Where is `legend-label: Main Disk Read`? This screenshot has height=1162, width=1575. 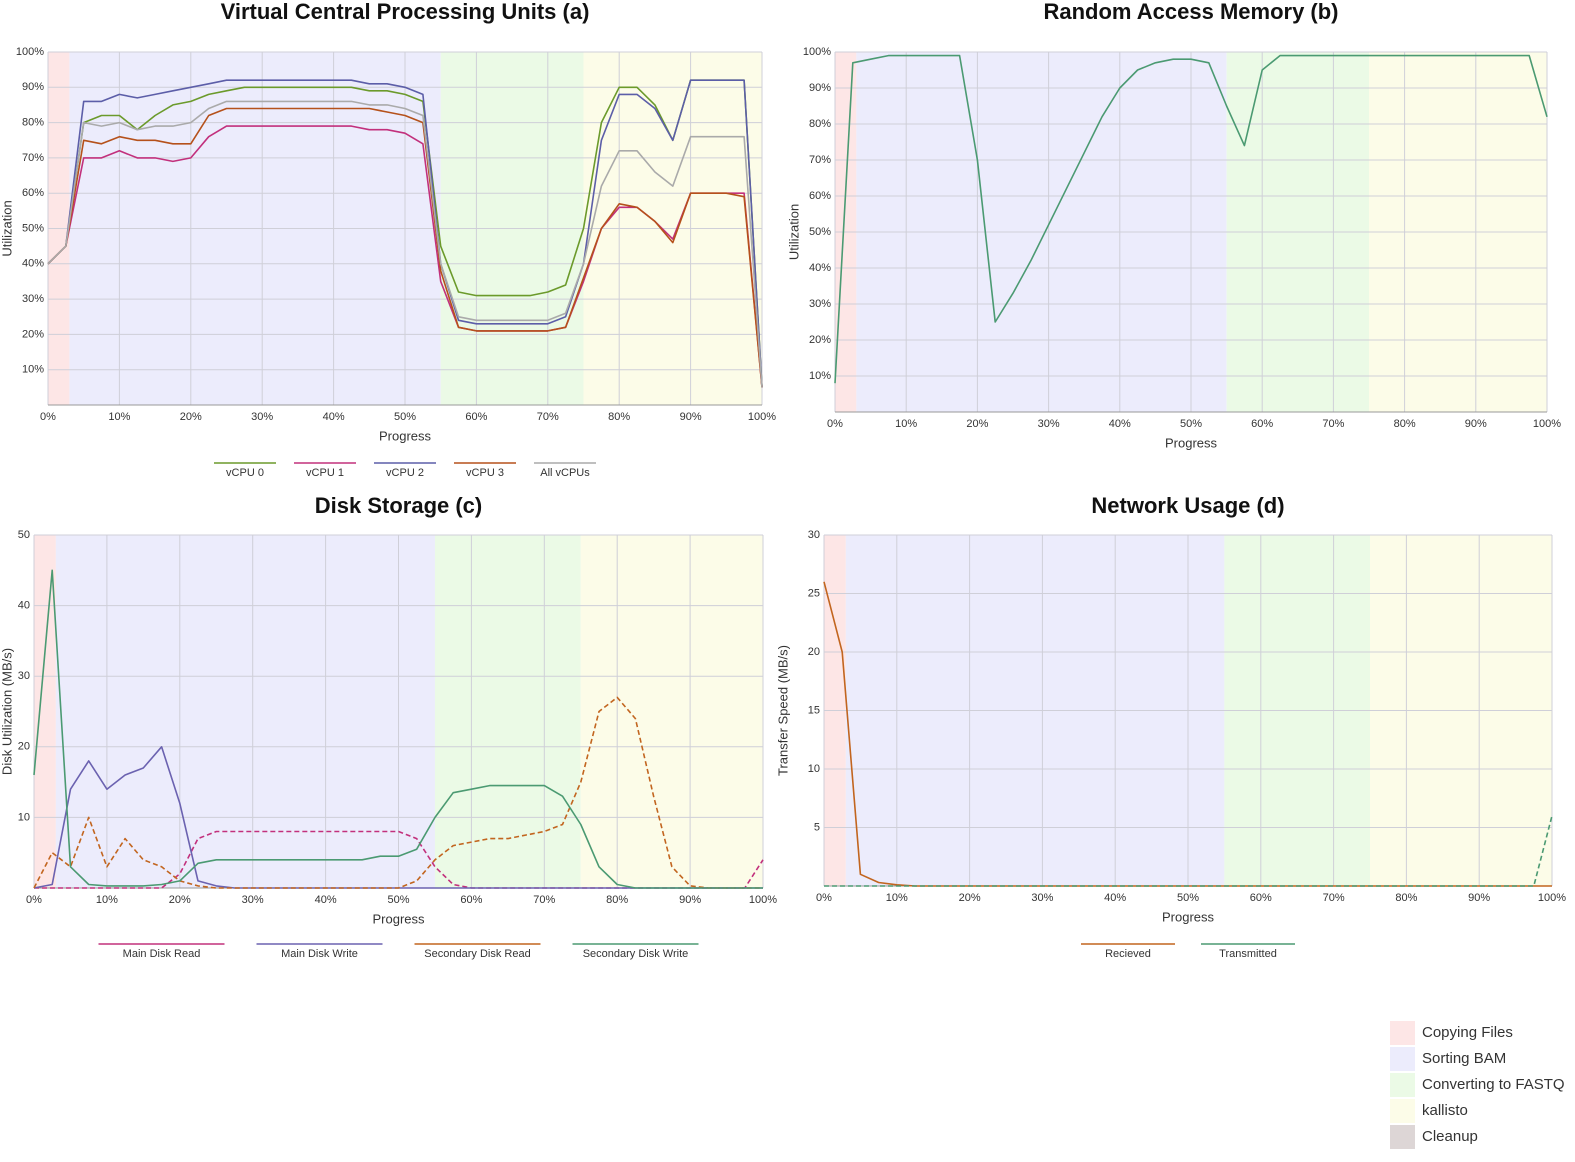 legend-label: Main Disk Read is located at coordinates (162, 954).